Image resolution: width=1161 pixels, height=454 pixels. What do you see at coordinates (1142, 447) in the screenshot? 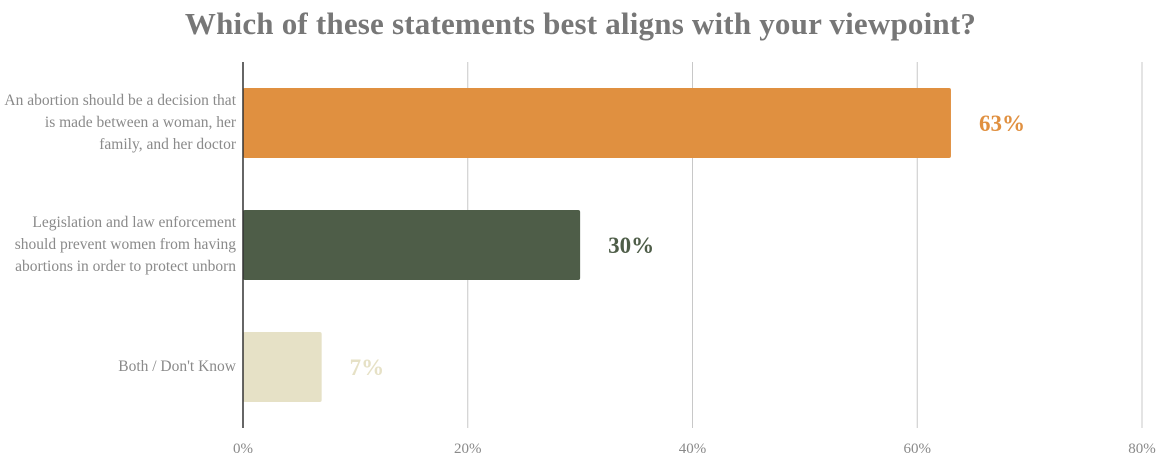
I see `x-tick-label-80: 80%` at bounding box center [1142, 447].